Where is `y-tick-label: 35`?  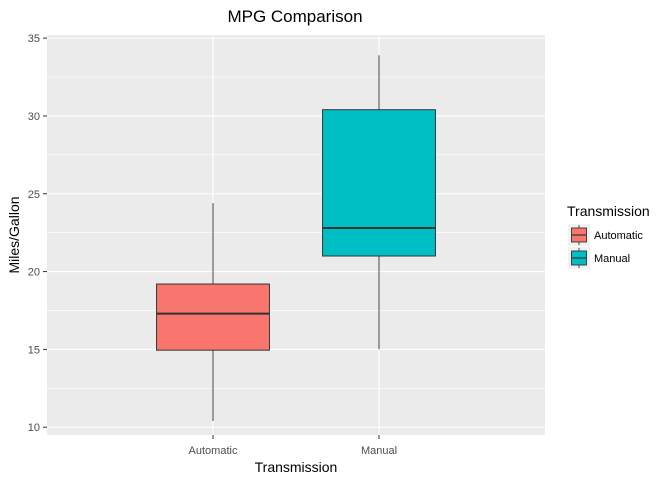 y-tick-label: 35 is located at coordinates (34, 39).